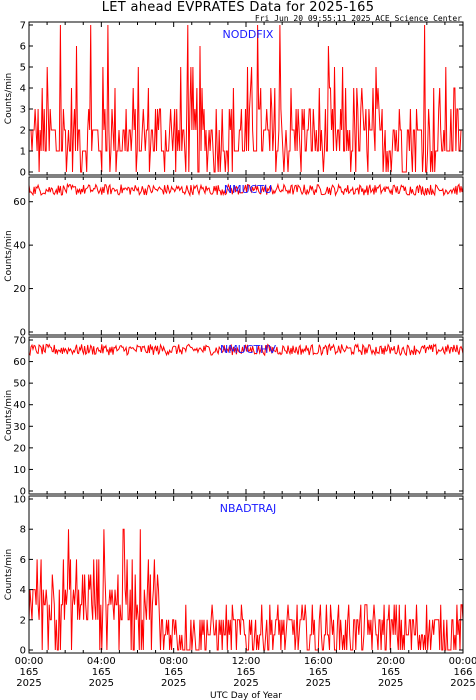  Describe the element at coordinates (390, 661) in the screenshot. I see `x-tick-label-time: 20:00` at that location.